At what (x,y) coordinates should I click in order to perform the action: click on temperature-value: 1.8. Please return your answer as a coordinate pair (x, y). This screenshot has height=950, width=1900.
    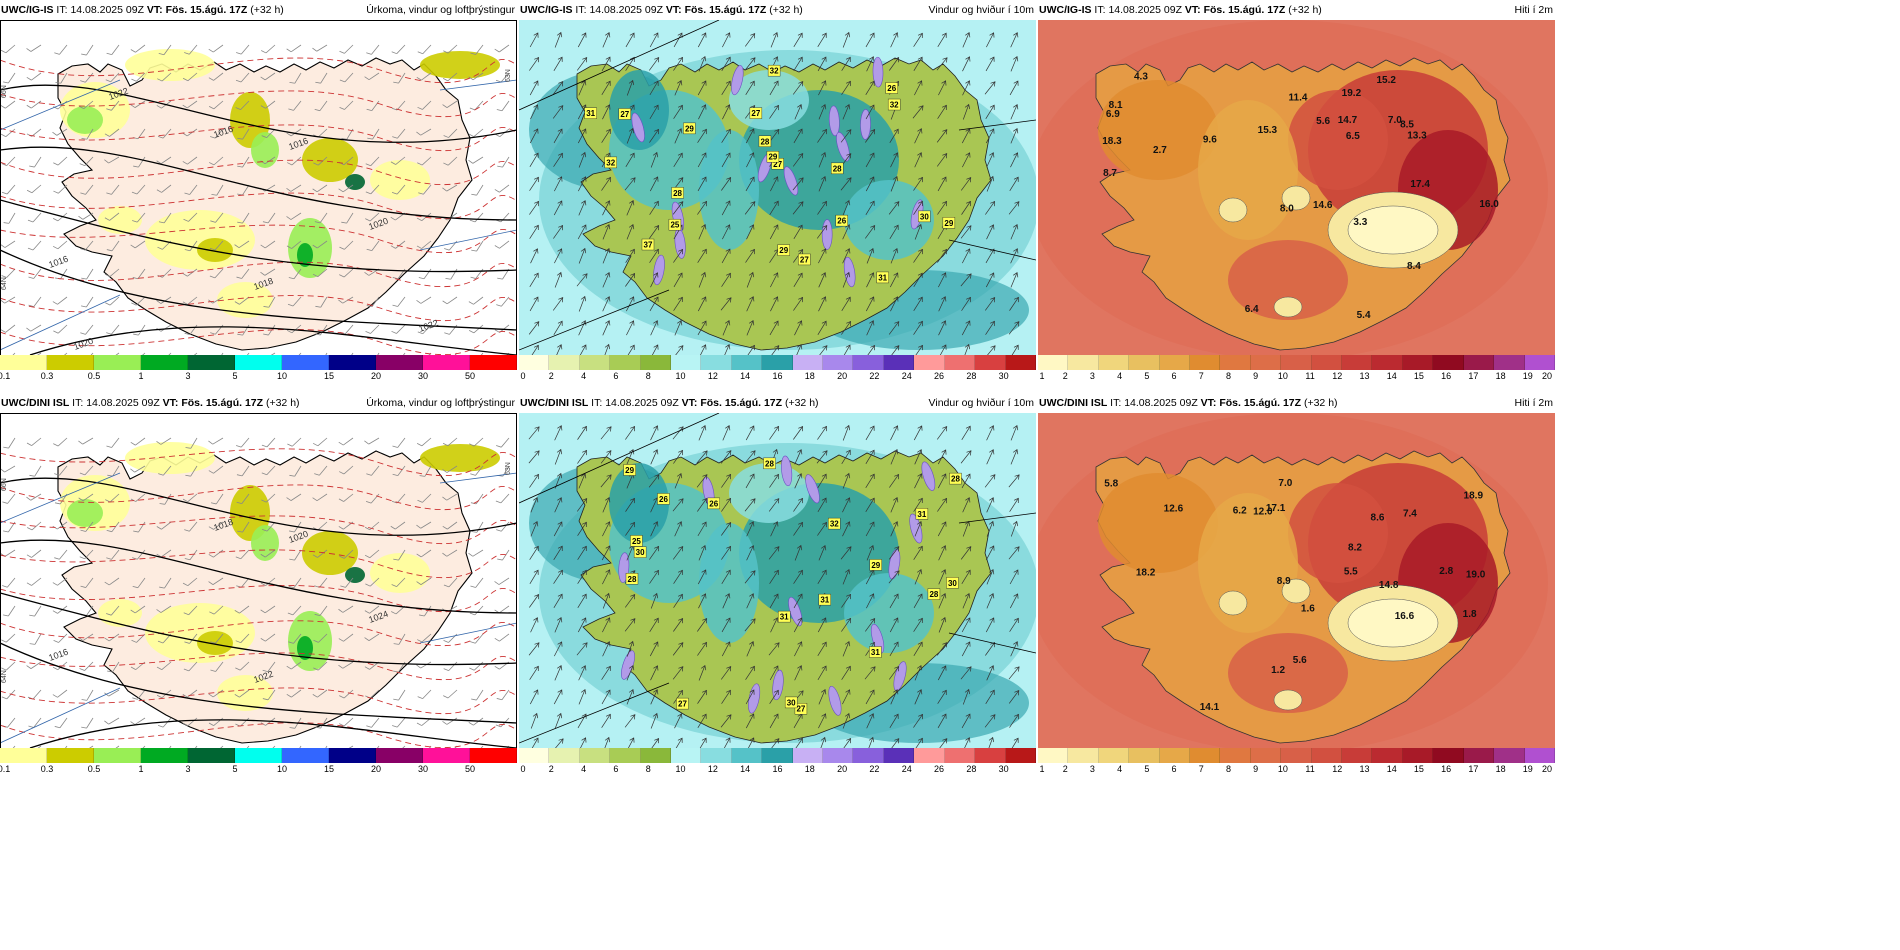
    Looking at the image, I should click on (1470, 614).